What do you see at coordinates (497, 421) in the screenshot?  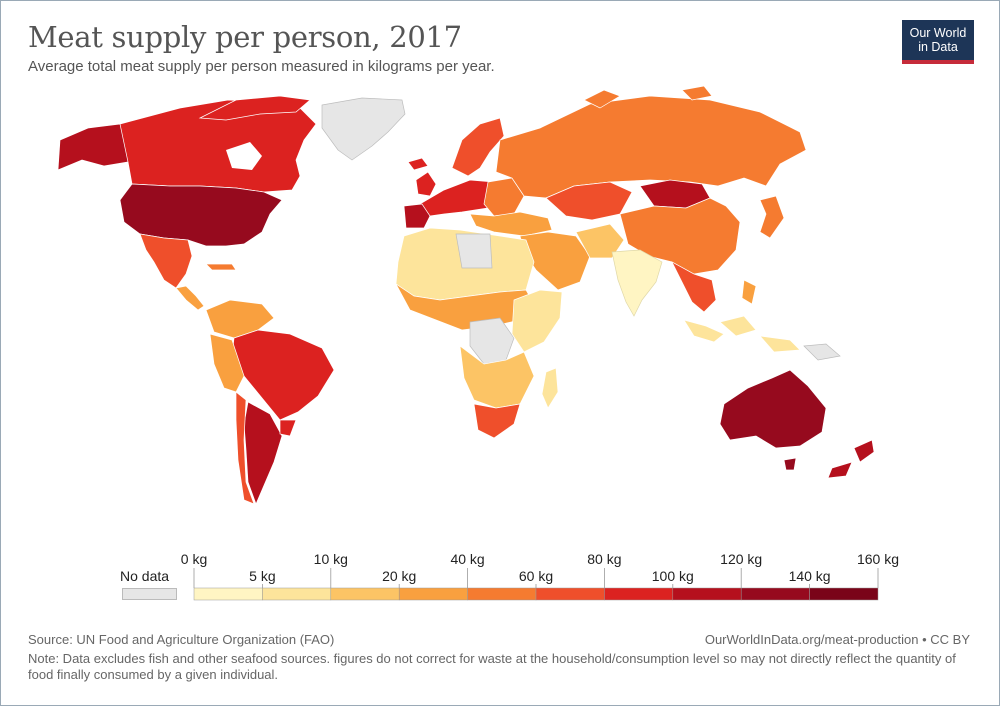 I see `region-south-africa` at bounding box center [497, 421].